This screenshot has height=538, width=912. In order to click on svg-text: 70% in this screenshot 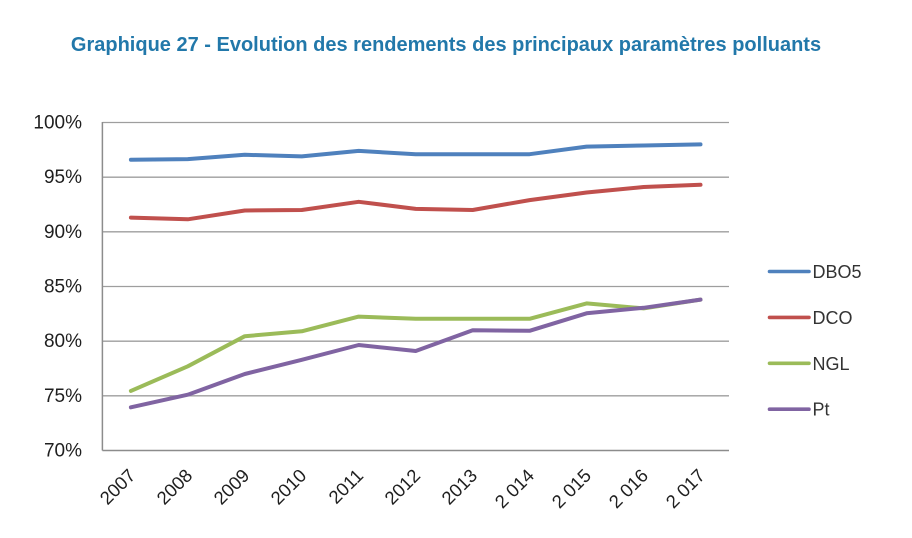, I will do `click(63, 451)`.